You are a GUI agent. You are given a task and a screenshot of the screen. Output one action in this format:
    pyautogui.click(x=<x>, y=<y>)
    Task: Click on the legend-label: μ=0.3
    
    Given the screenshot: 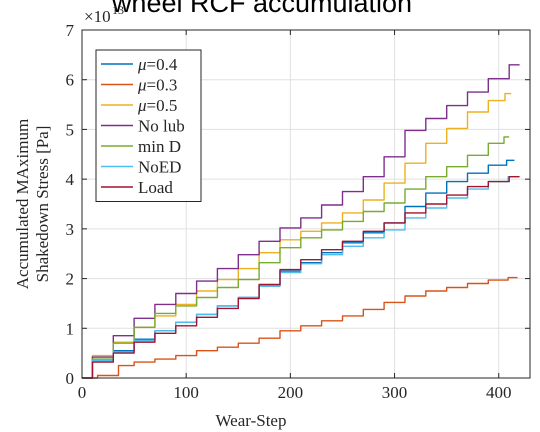 What is the action you would take?
    pyautogui.click(x=157, y=85)
    